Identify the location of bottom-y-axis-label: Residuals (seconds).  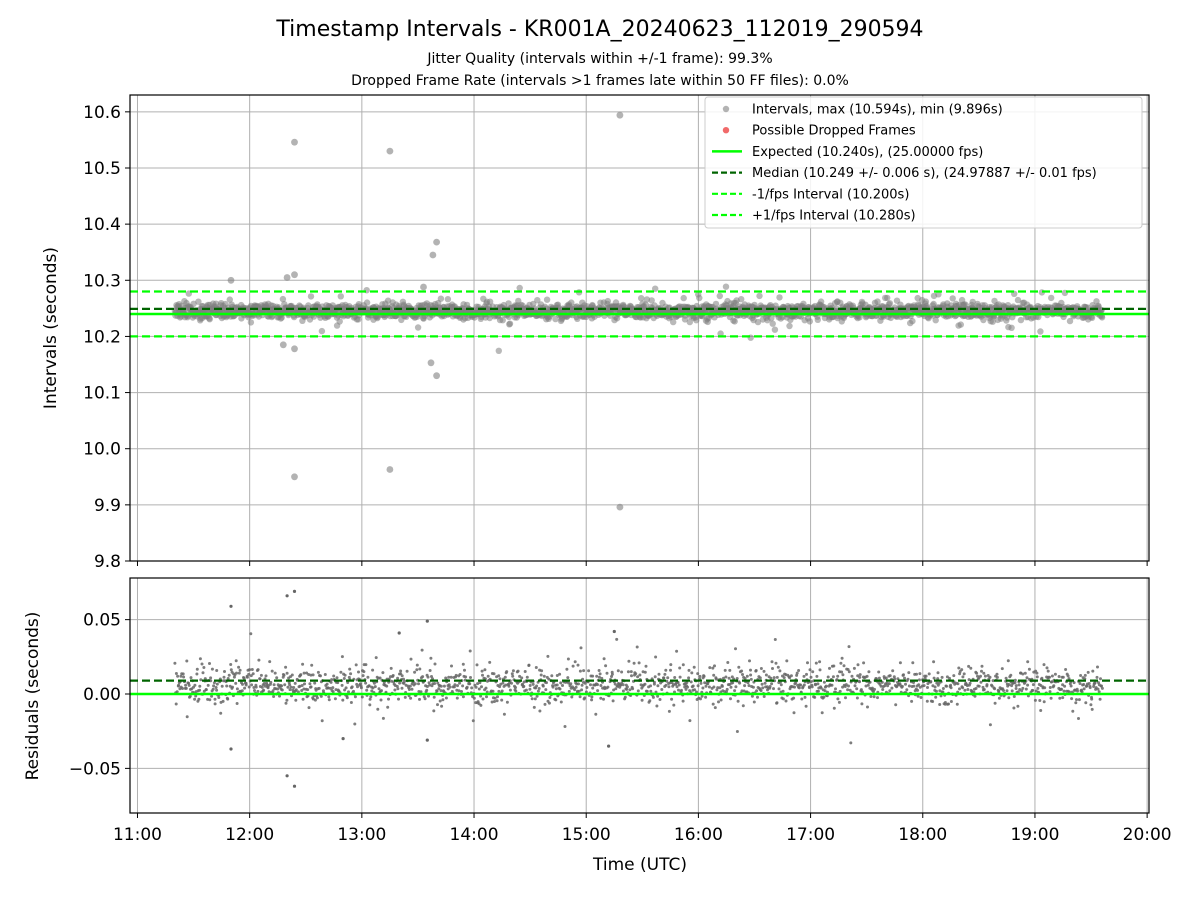
(33, 696).